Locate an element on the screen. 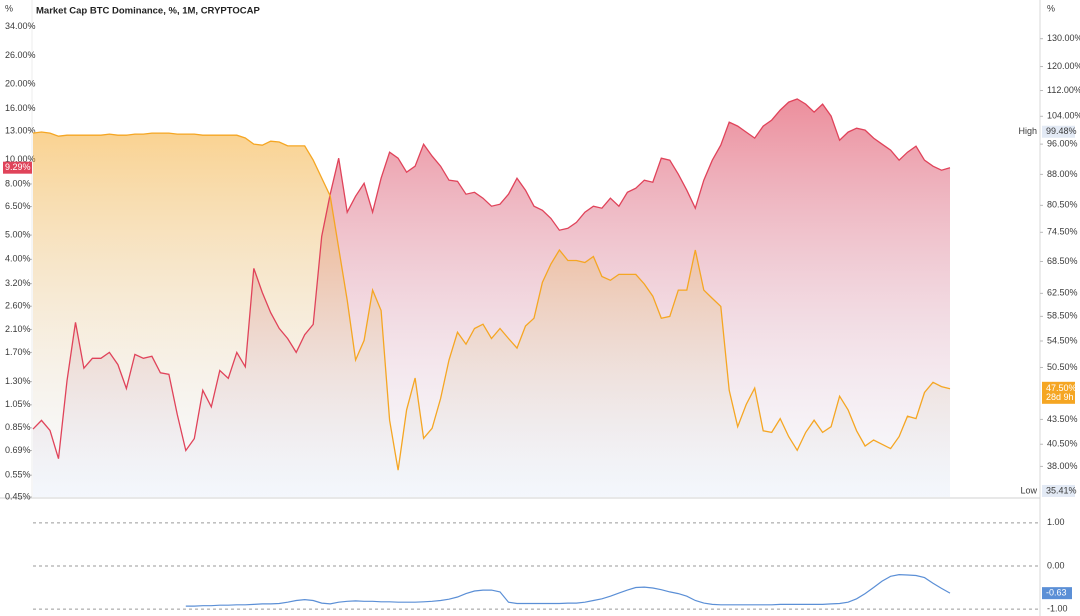 This screenshot has width=1080, height=616. y2-tick-label: 54.50% is located at coordinates (1062, 340).